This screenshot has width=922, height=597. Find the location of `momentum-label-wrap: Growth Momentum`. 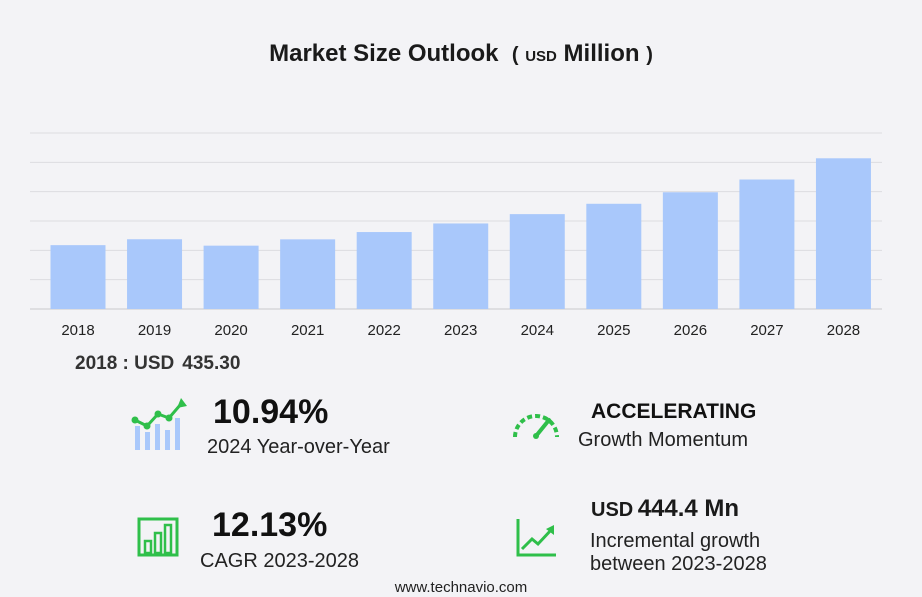

momentum-label-wrap: Growth Momentum is located at coordinates (663, 440).